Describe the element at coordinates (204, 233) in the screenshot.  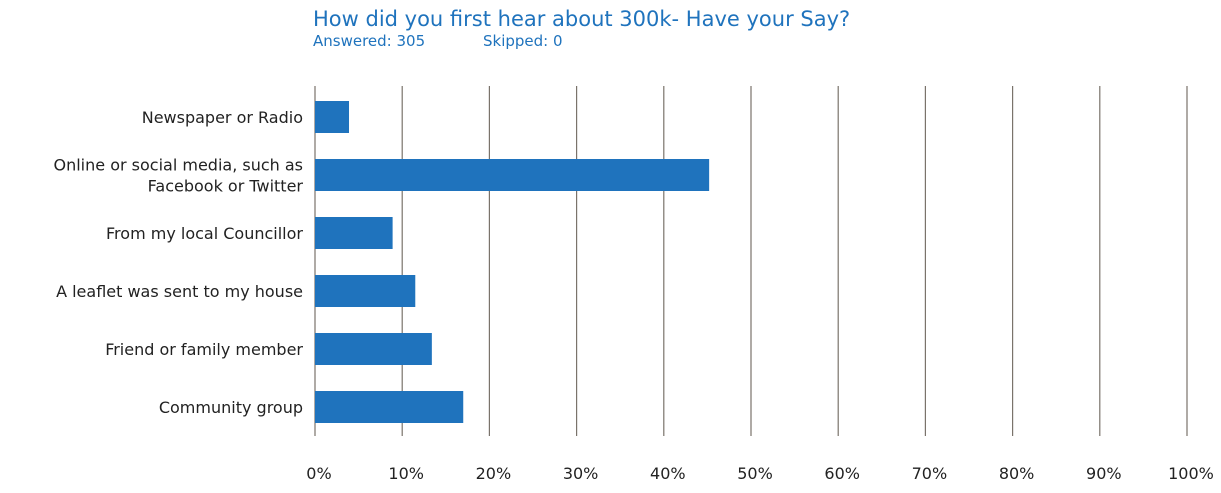
I see `category-label: From my local Councillor` at that location.